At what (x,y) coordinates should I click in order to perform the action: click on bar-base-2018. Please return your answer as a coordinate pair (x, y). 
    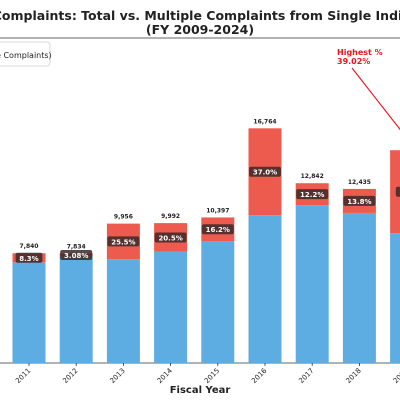
    Looking at the image, I should click on (359, 288).